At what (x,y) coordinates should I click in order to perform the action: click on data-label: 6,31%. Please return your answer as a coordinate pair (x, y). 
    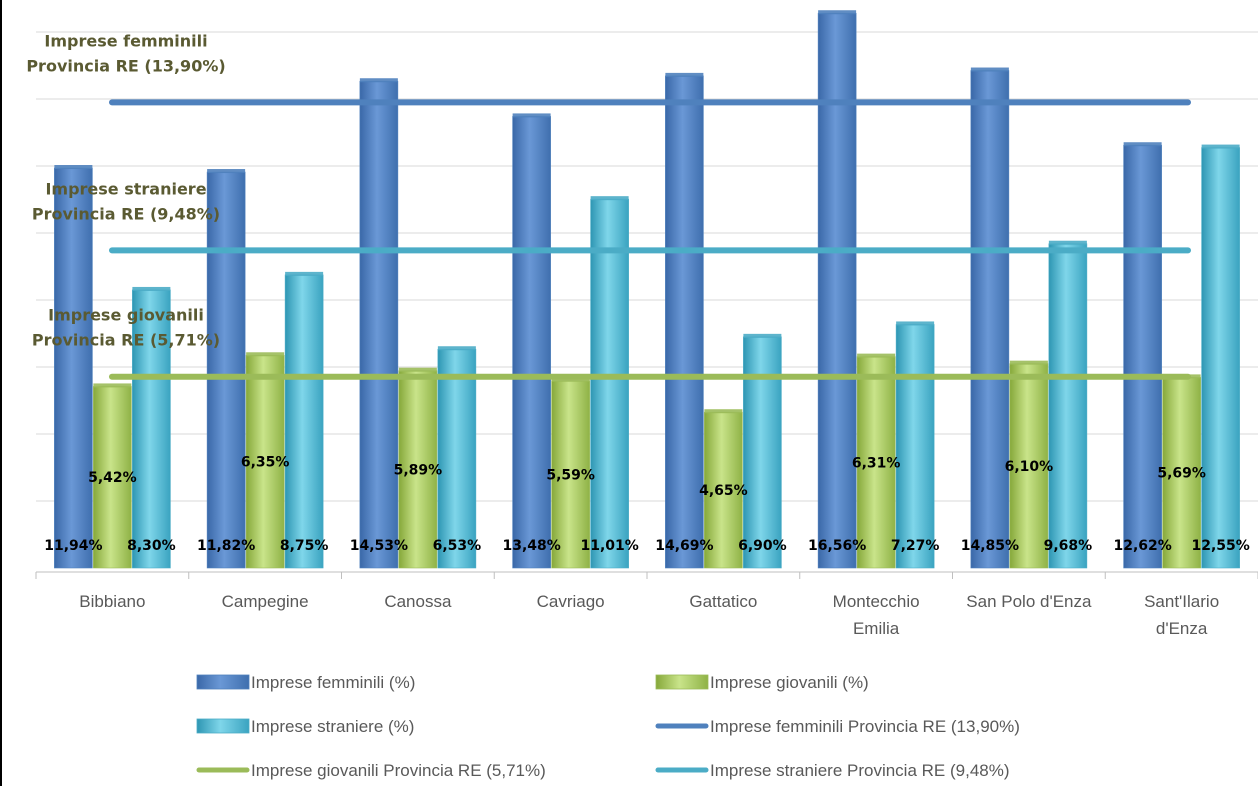
    Looking at the image, I should click on (876, 463).